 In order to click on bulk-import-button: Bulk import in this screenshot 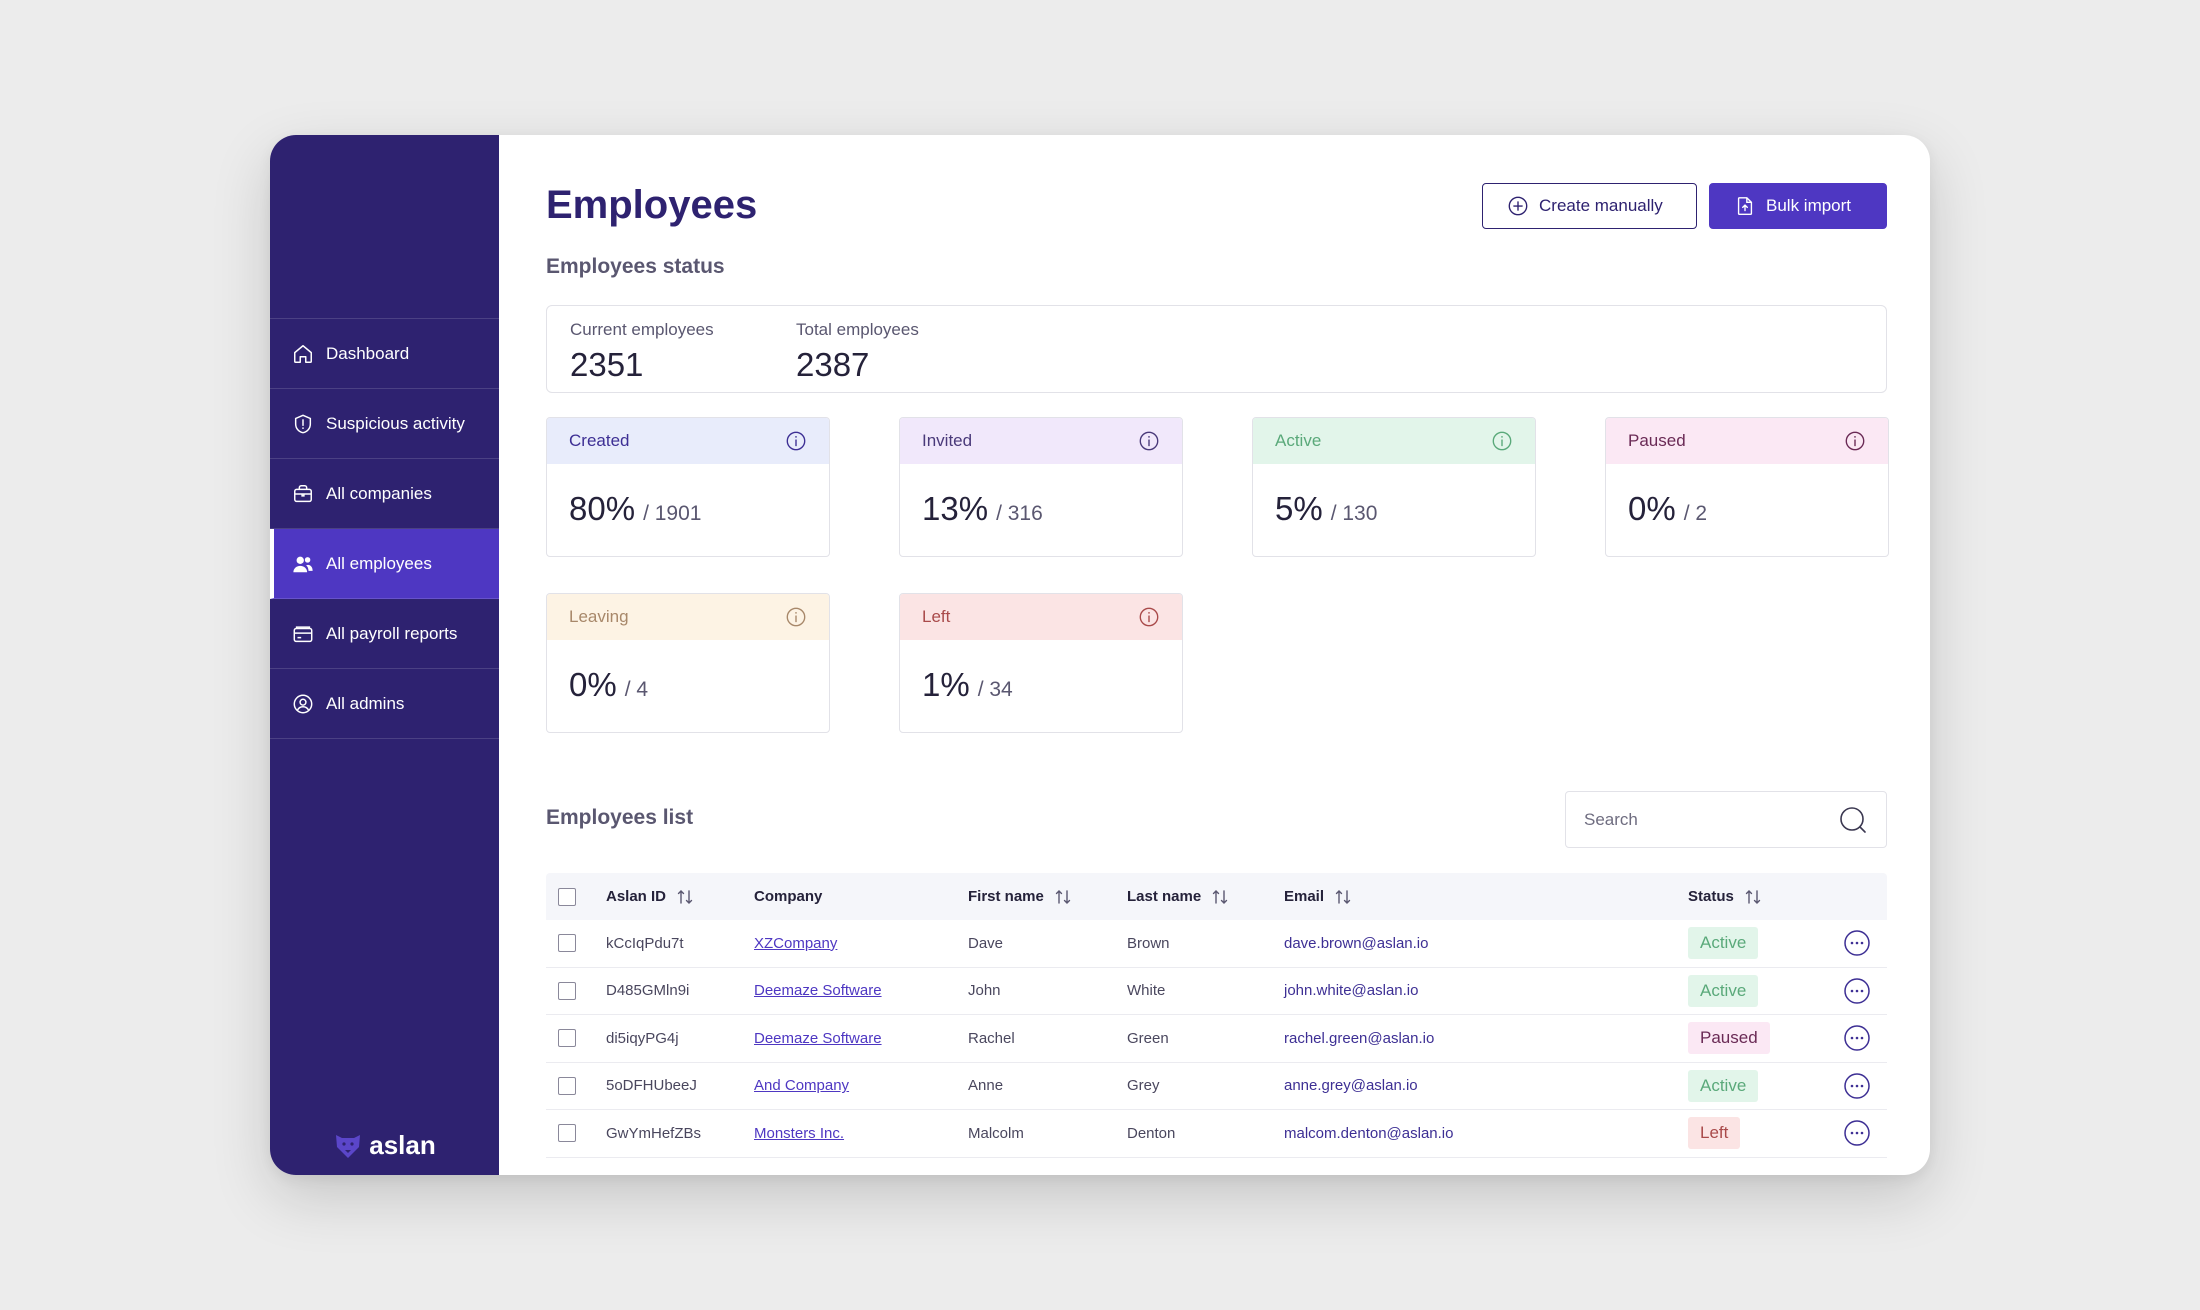, I will do `click(1798, 206)`.